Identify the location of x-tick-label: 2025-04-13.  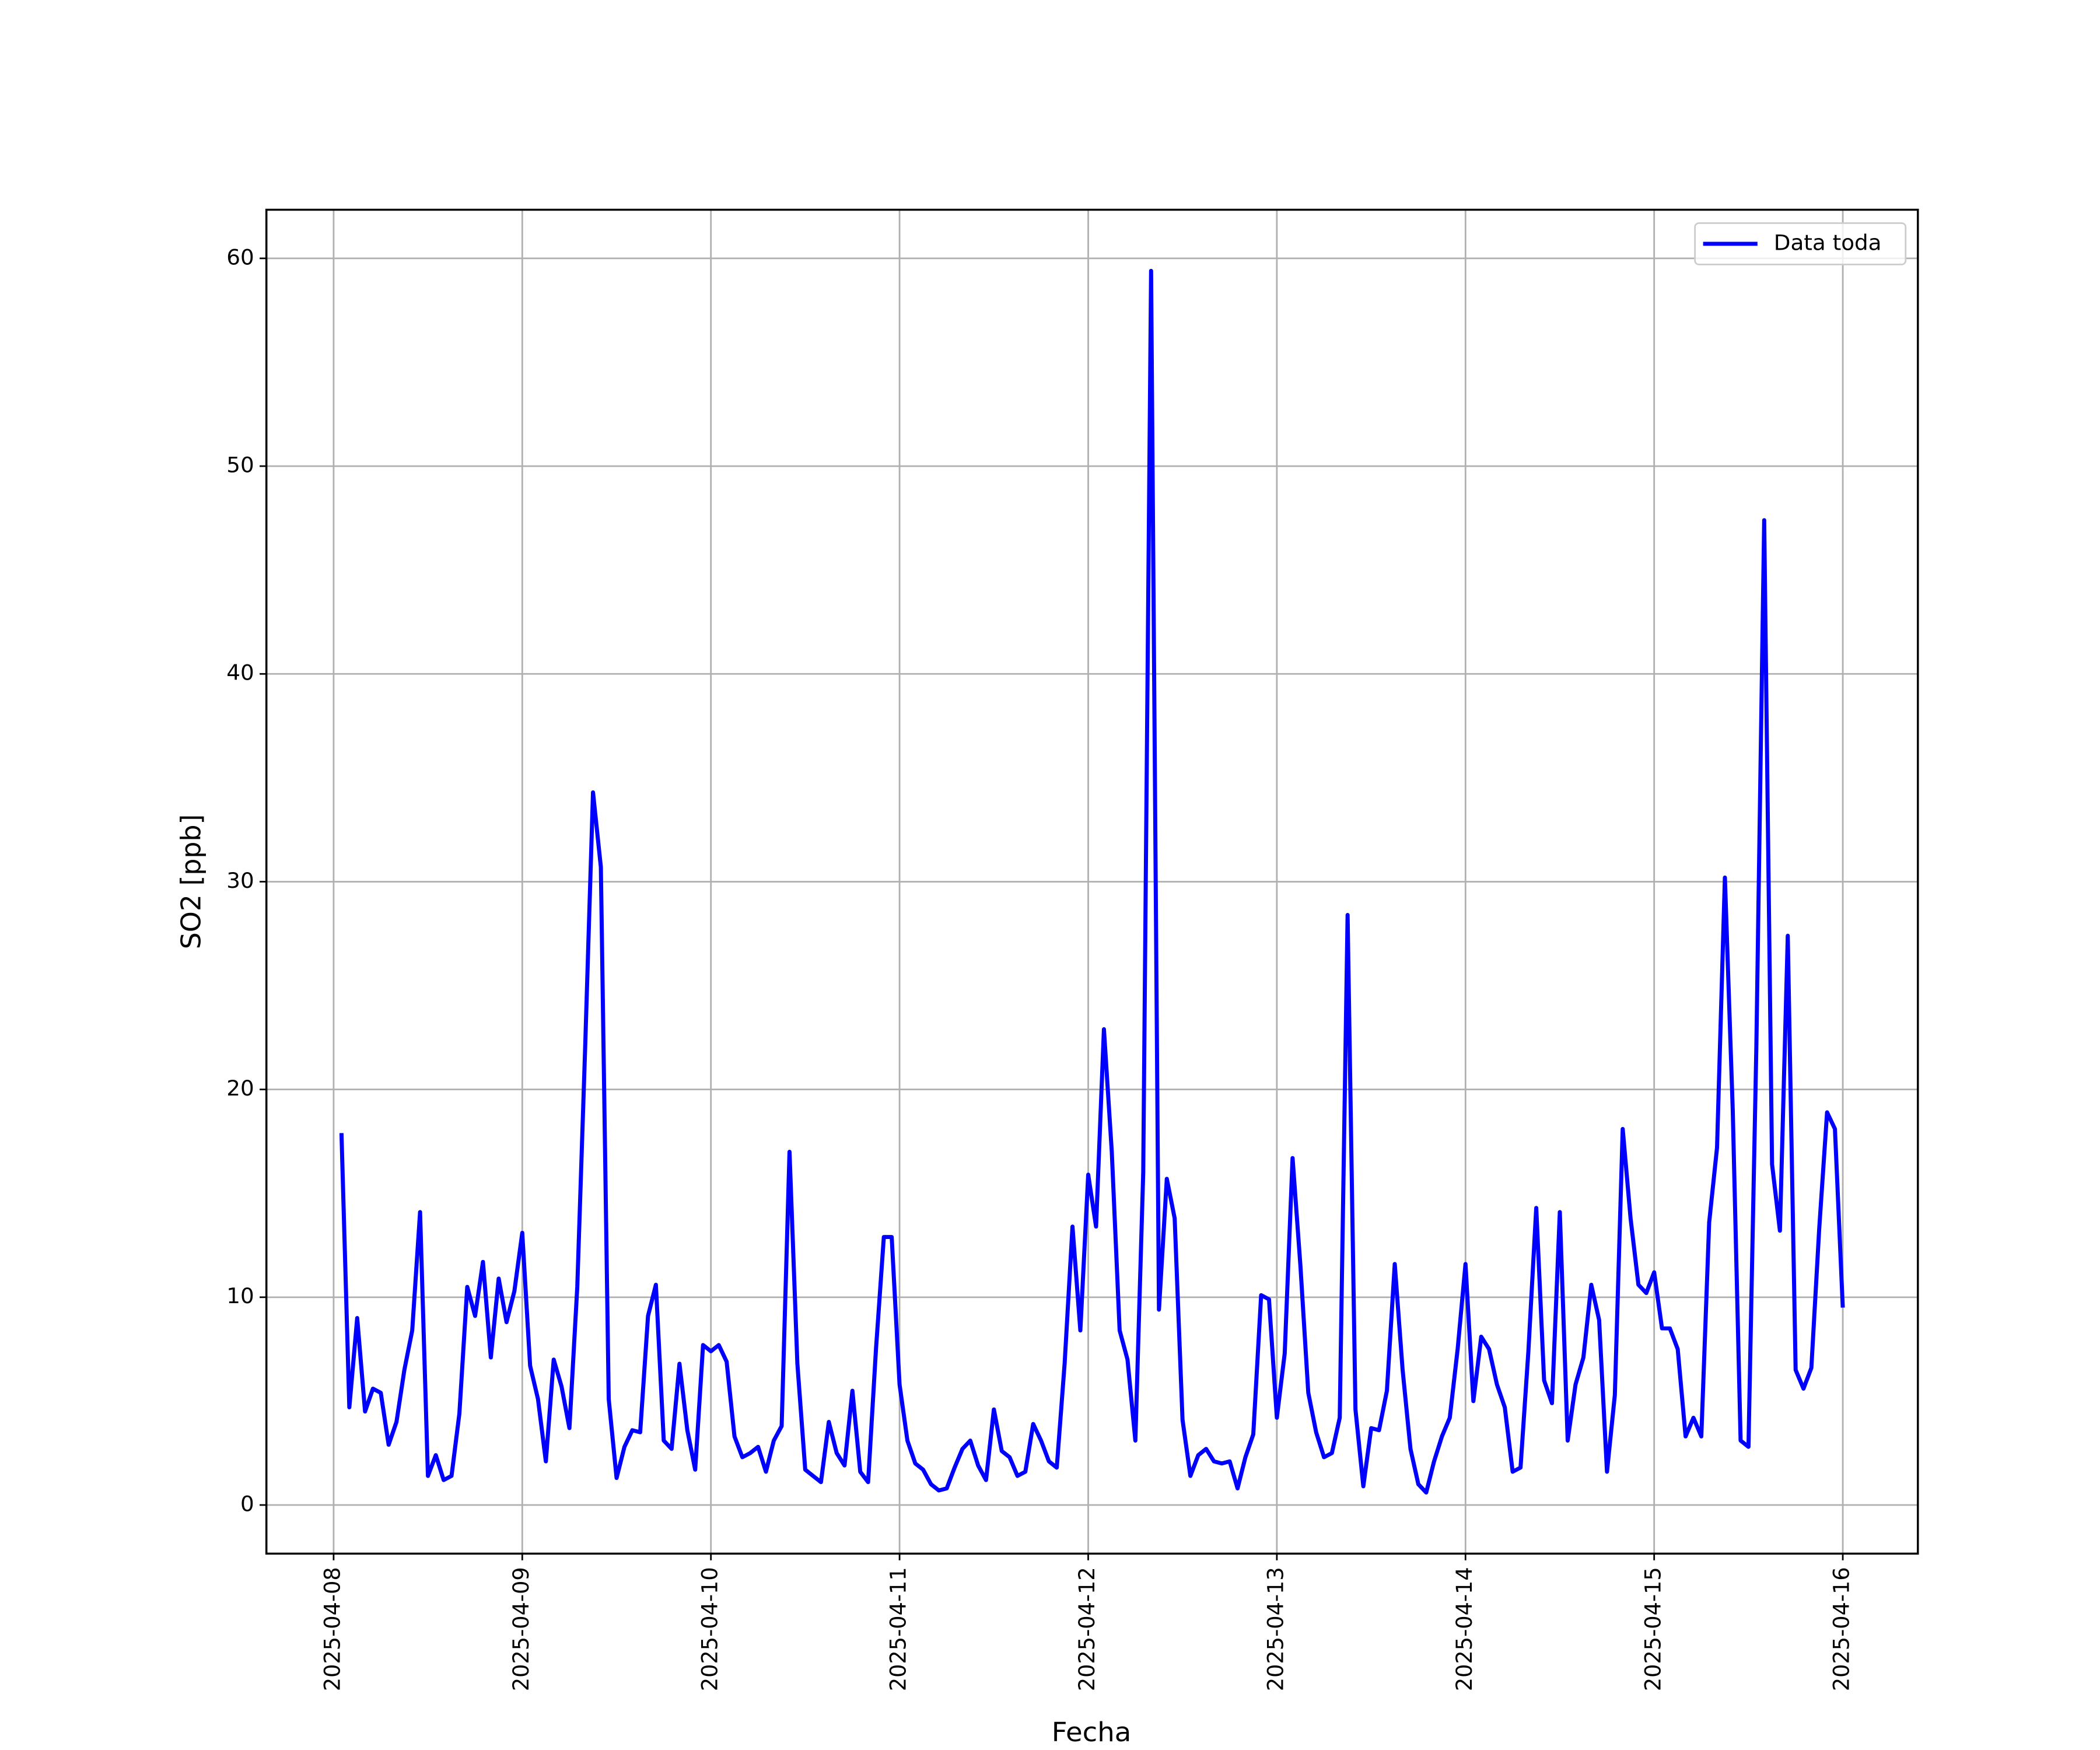
(1275, 1629).